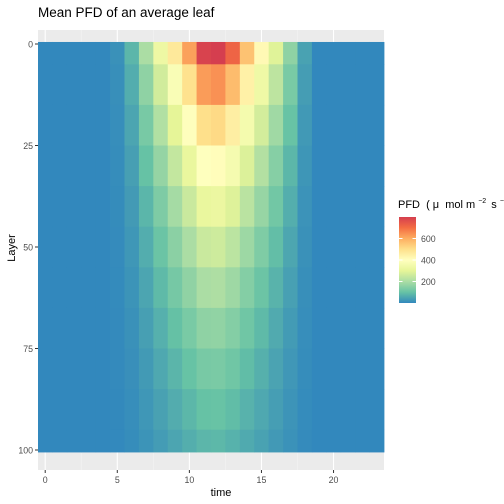 The height and width of the screenshot is (504, 504). Describe the element at coordinates (482, 201) in the screenshot. I see `legend-title-sup-m: −2` at that location.